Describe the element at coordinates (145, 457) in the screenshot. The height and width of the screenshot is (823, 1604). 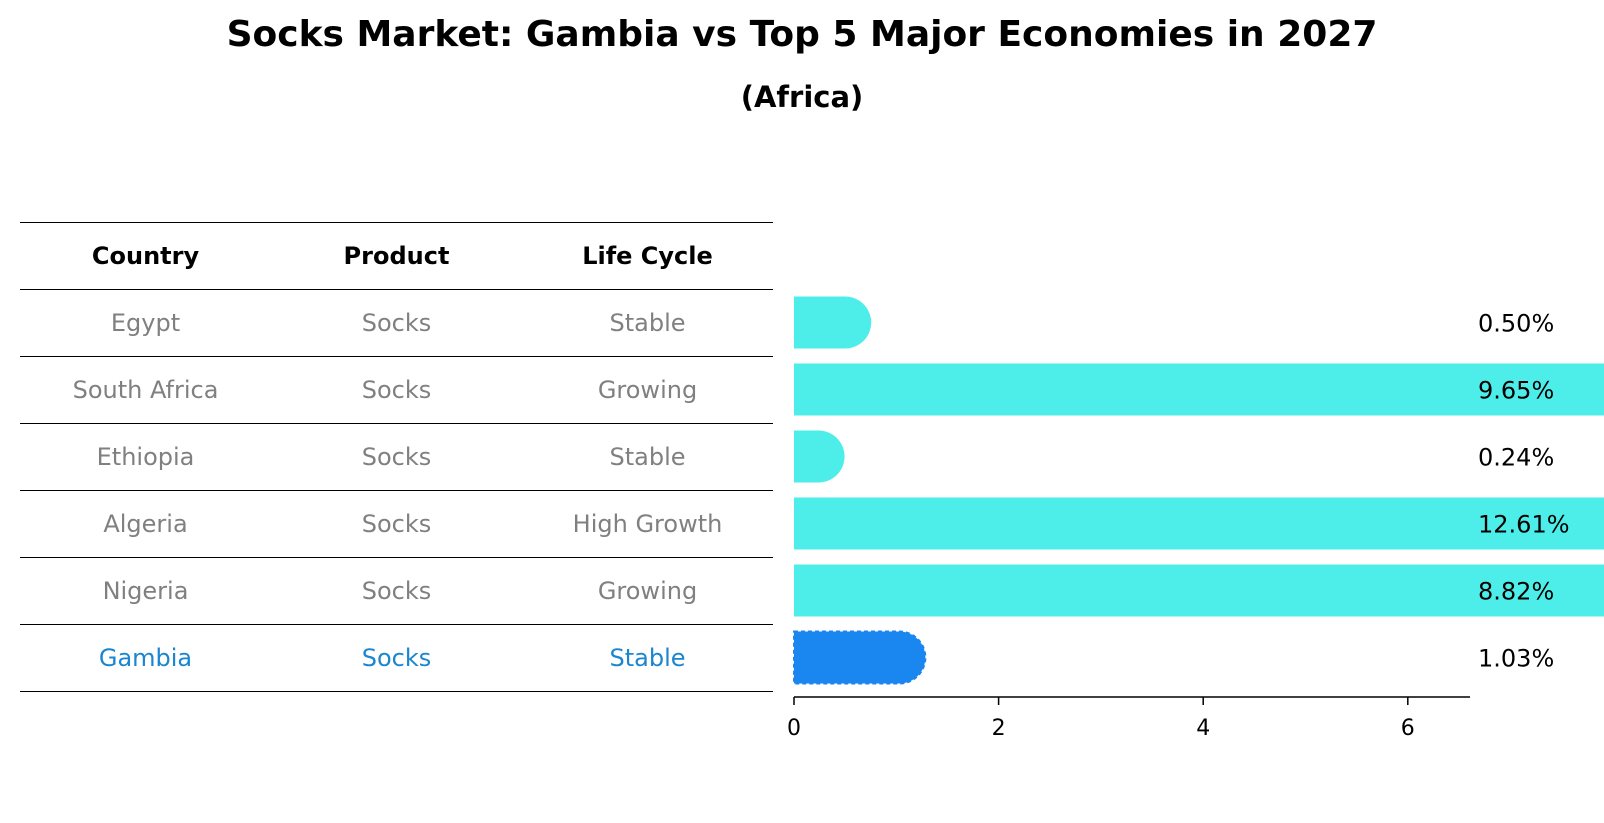
I see `country-cell: Ethiopia` at that location.